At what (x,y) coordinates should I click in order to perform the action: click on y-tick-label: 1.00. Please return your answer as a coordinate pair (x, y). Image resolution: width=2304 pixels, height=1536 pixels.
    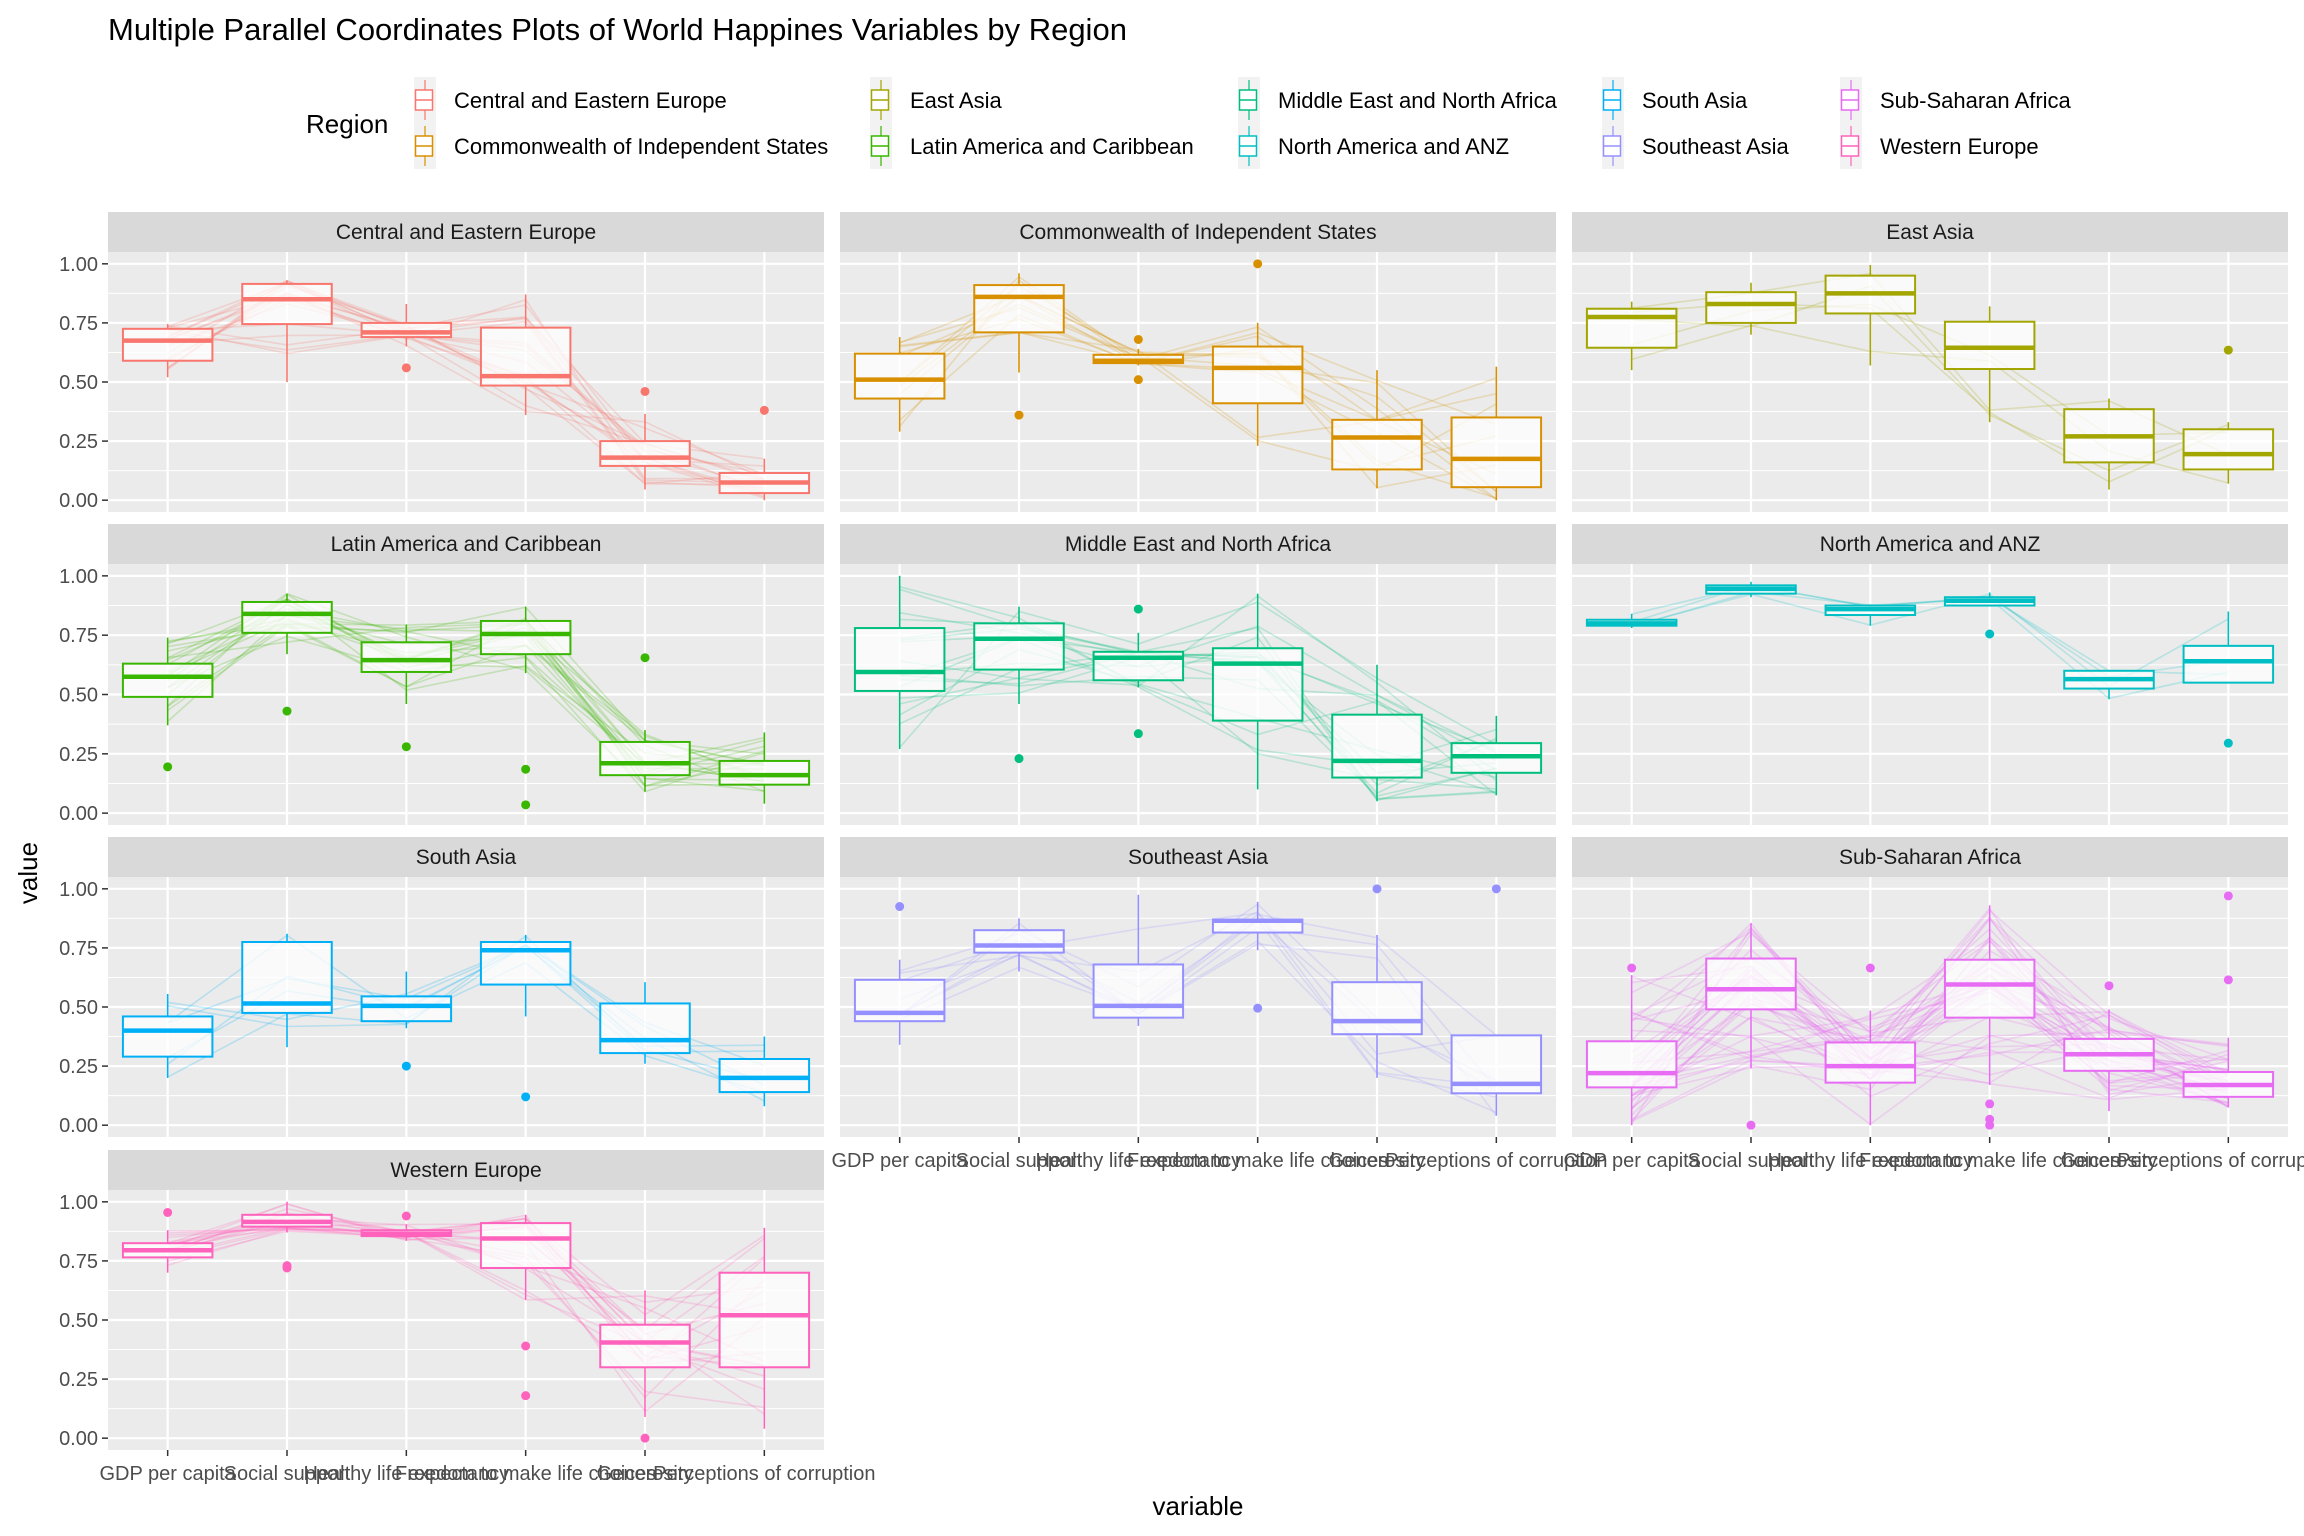
    Looking at the image, I should click on (78, 265).